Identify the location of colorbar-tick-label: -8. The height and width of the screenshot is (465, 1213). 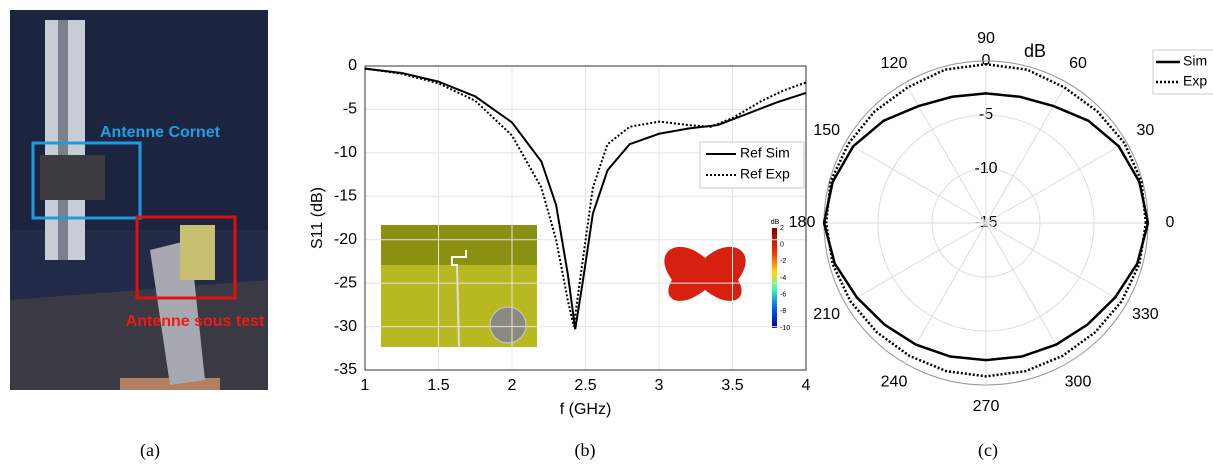
(783, 311).